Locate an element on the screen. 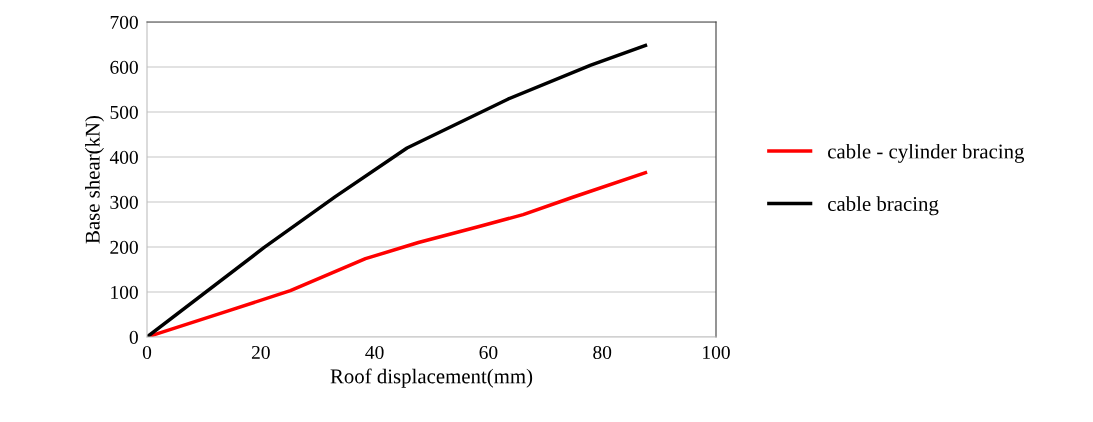 Image resolution: width=1093 pixels, height=422 pixels. y-axis-title: Base shear(kN) is located at coordinates (94, 179).